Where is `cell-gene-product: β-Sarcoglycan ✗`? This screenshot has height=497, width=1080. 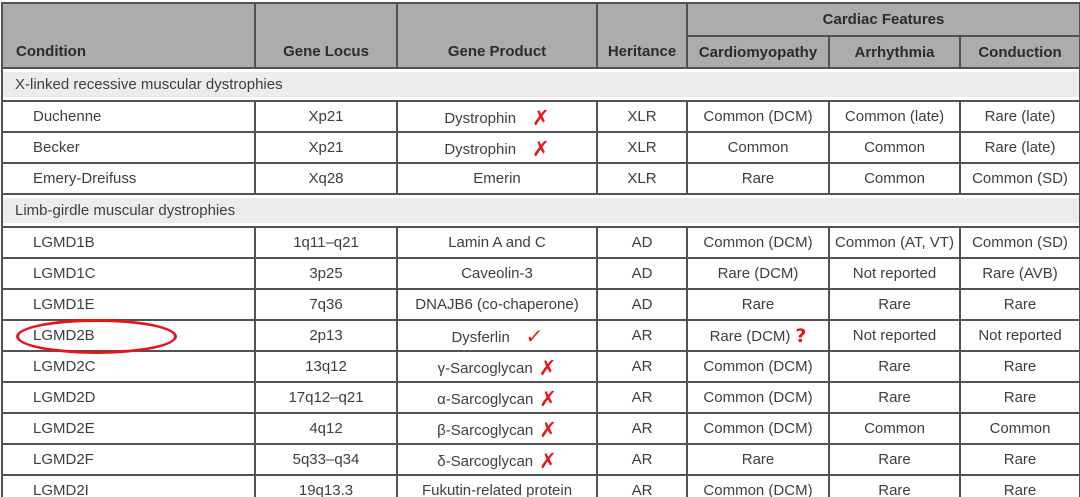 cell-gene-product: β-Sarcoglycan ✗ is located at coordinates (497, 428).